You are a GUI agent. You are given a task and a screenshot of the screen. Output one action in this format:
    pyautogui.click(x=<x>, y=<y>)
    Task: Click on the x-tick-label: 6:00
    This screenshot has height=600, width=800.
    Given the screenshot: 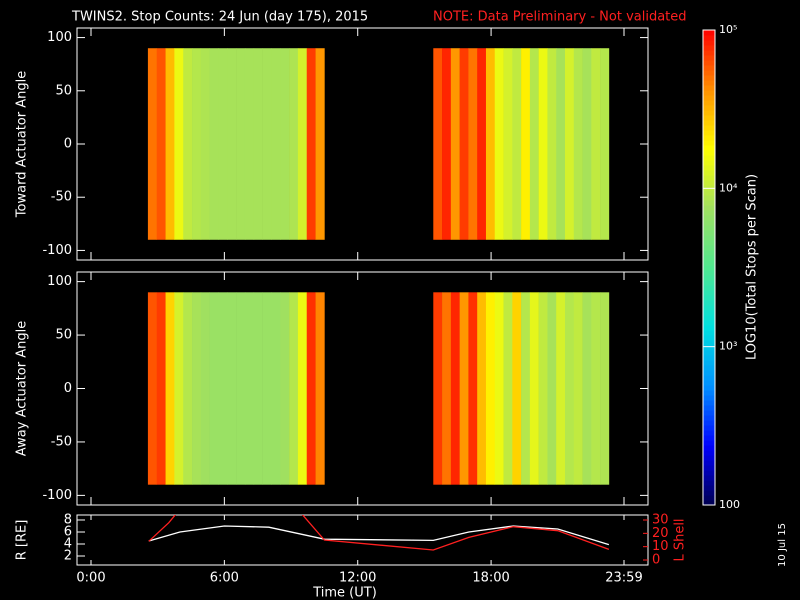 What is the action you would take?
    pyautogui.click(x=224, y=578)
    